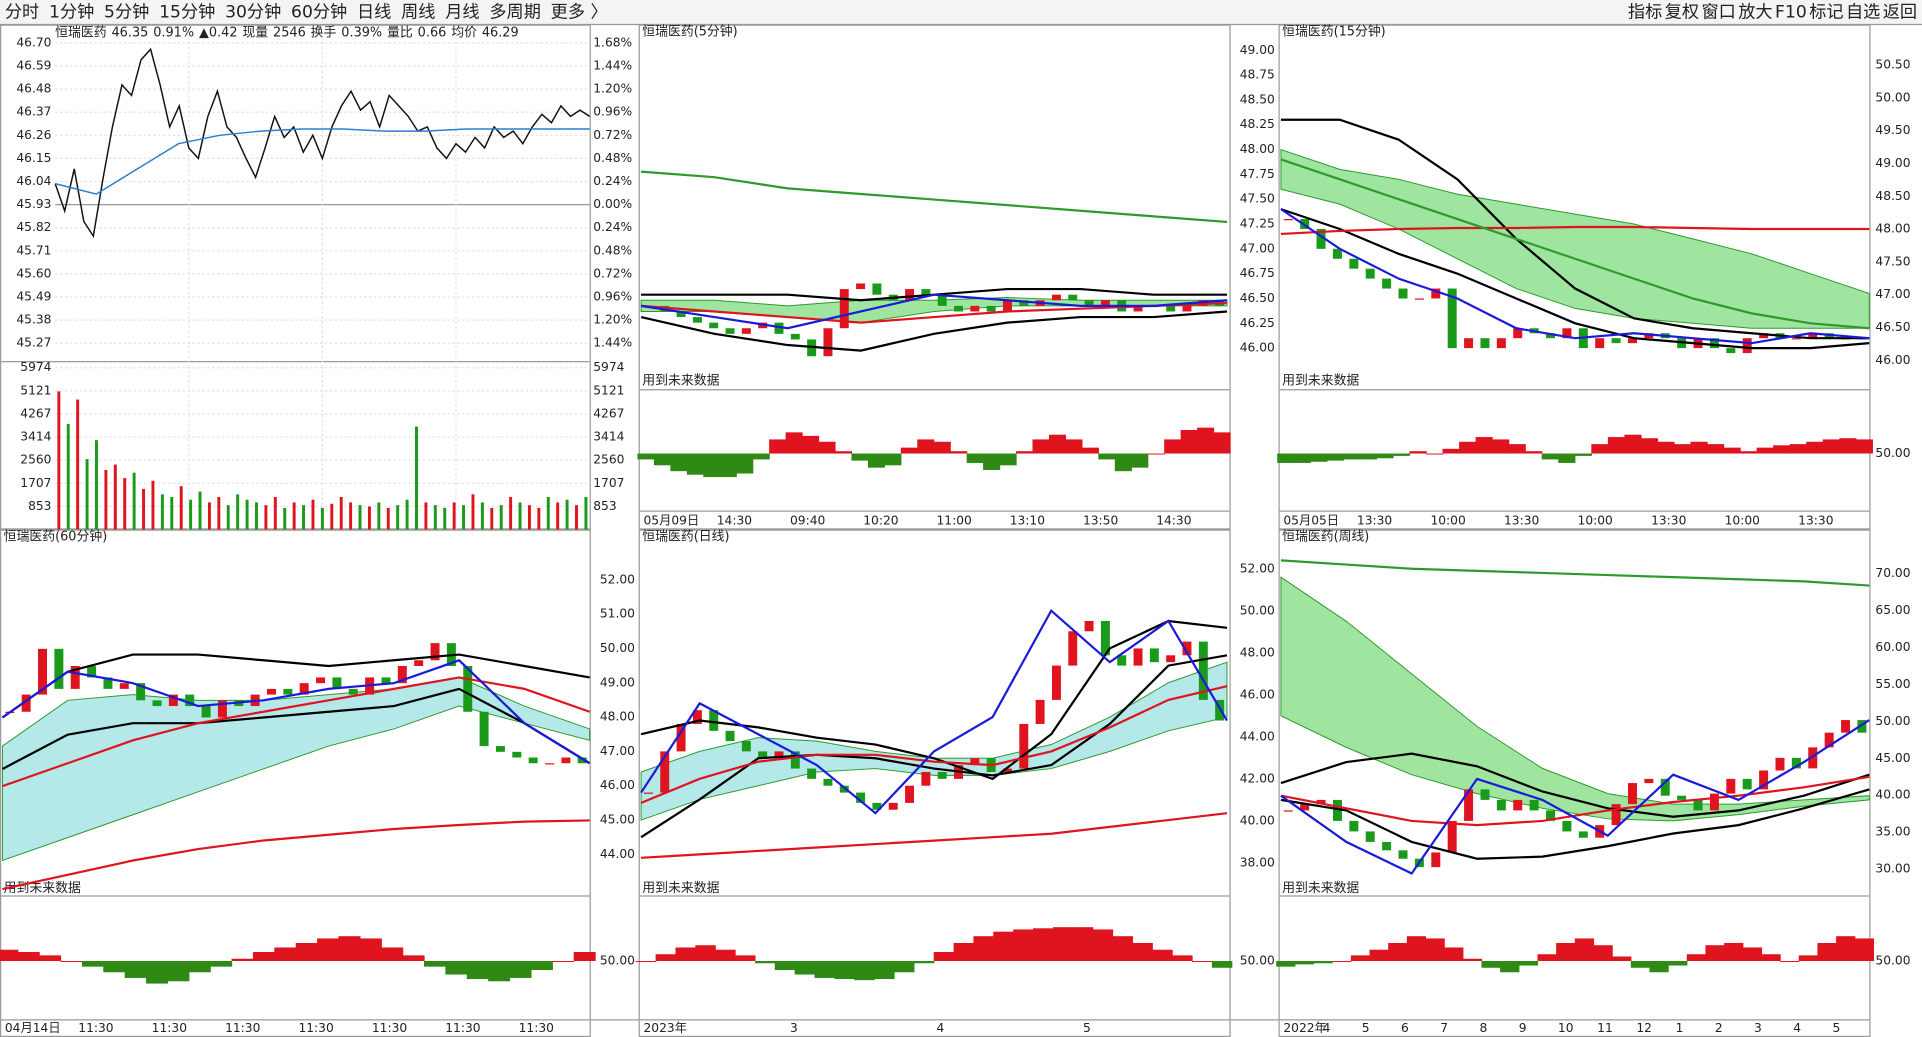 This screenshot has height=1037, width=1922. What do you see at coordinates (1755, 12) in the screenshot?
I see `tool-button: 放大` at bounding box center [1755, 12].